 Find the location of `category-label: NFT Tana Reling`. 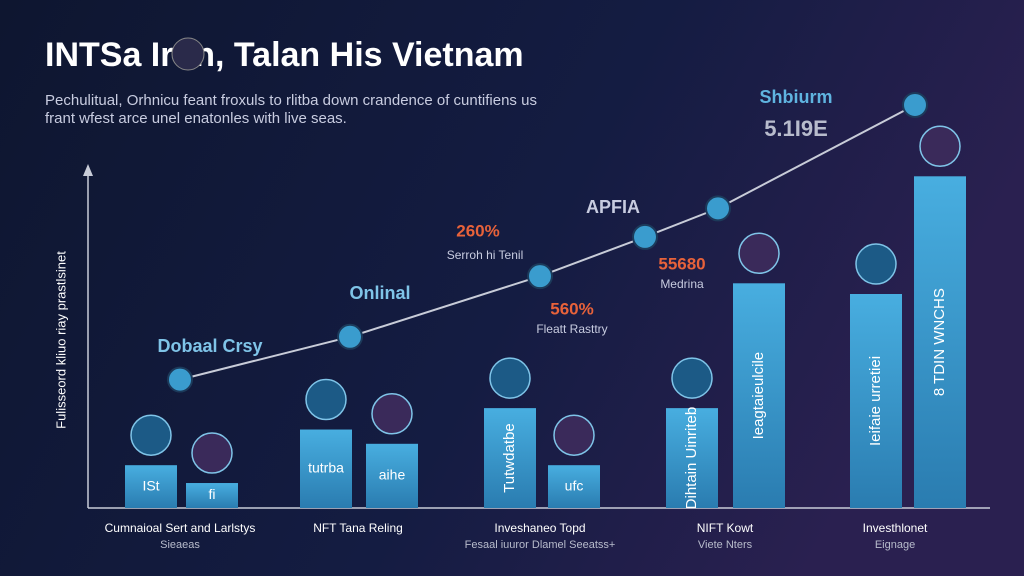

category-label: NFT Tana Reling is located at coordinates (358, 528).